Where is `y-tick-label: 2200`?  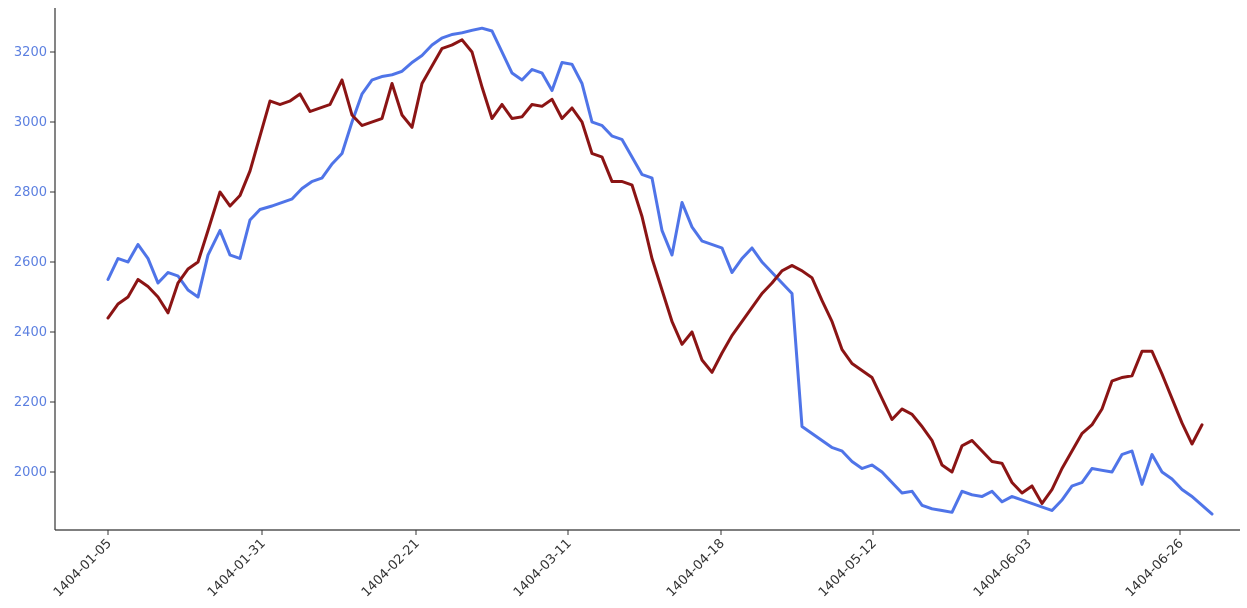 y-tick-label: 2200 is located at coordinates (30, 402).